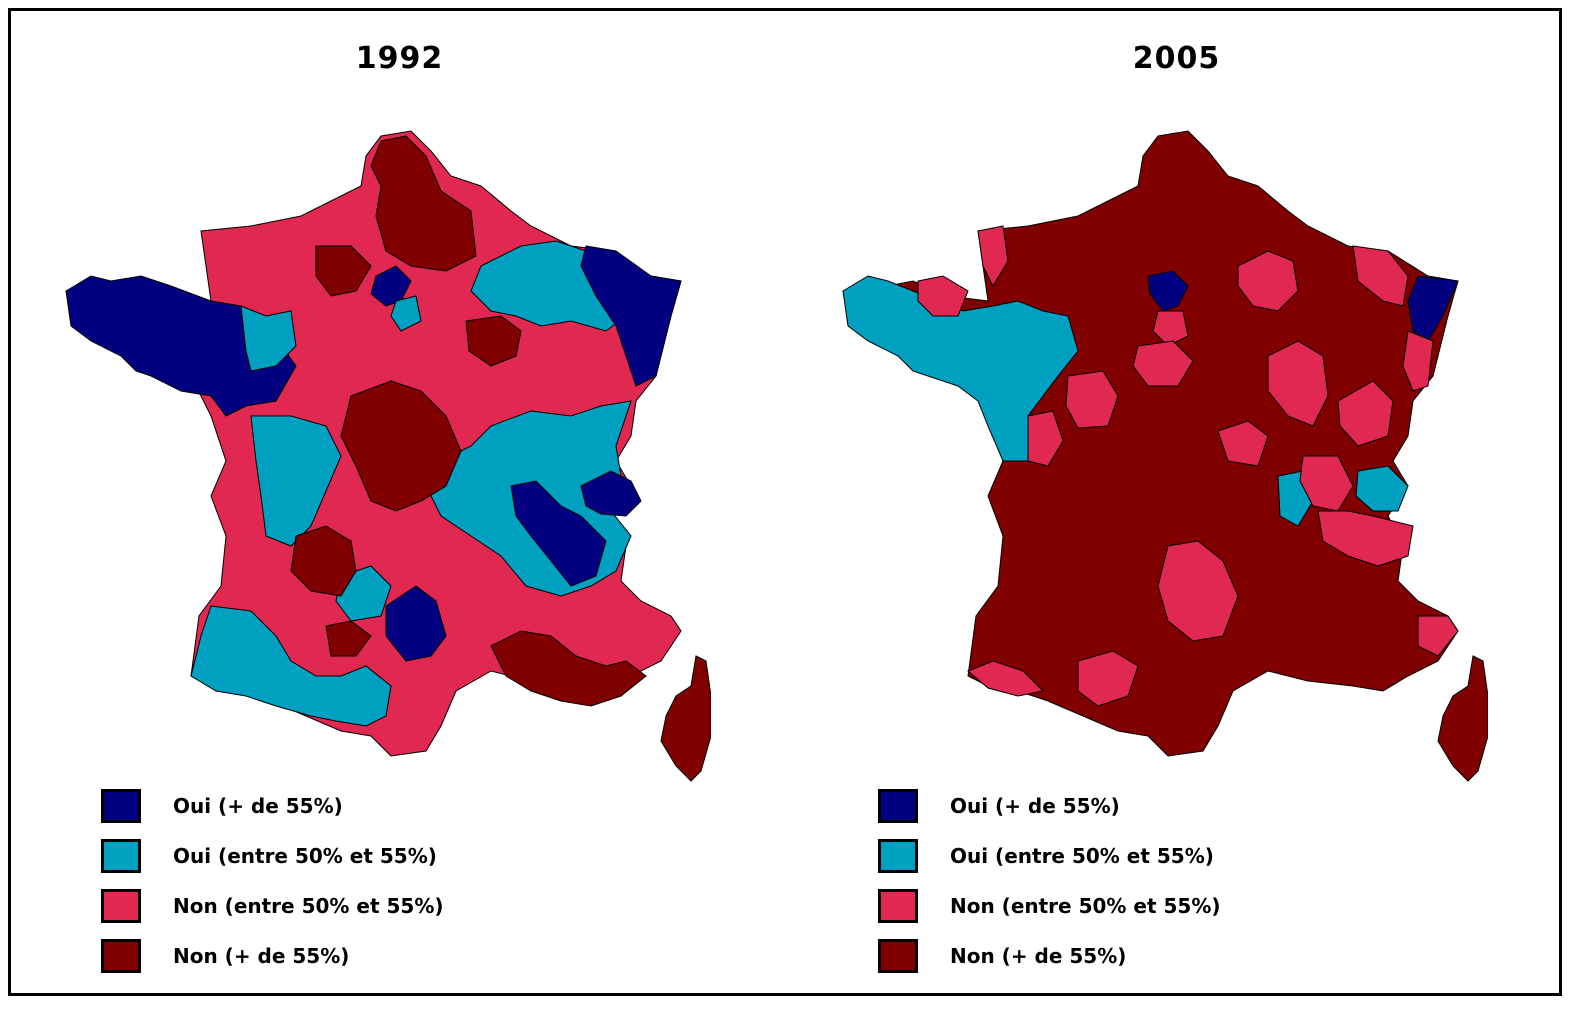  Describe the element at coordinates (343, 271) in the screenshot. I see `region-picardy-non` at that location.